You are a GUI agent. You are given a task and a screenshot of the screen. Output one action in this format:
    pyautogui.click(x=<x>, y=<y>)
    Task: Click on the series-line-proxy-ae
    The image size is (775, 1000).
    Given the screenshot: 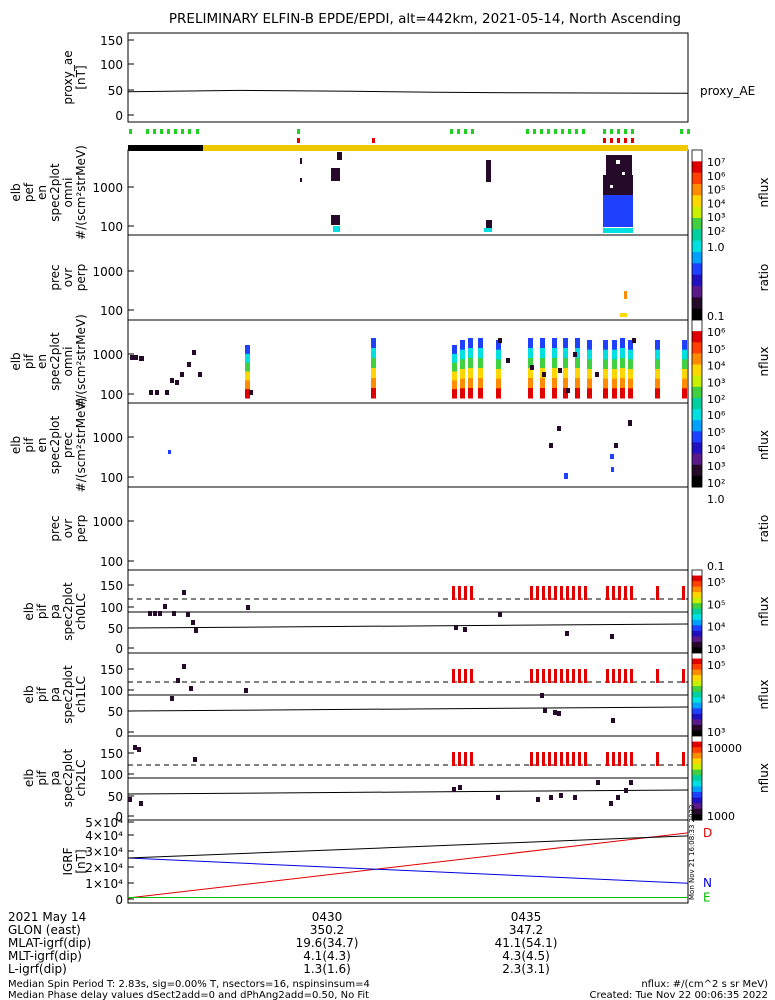 What is the action you would take?
    pyautogui.click(x=408, y=91)
    